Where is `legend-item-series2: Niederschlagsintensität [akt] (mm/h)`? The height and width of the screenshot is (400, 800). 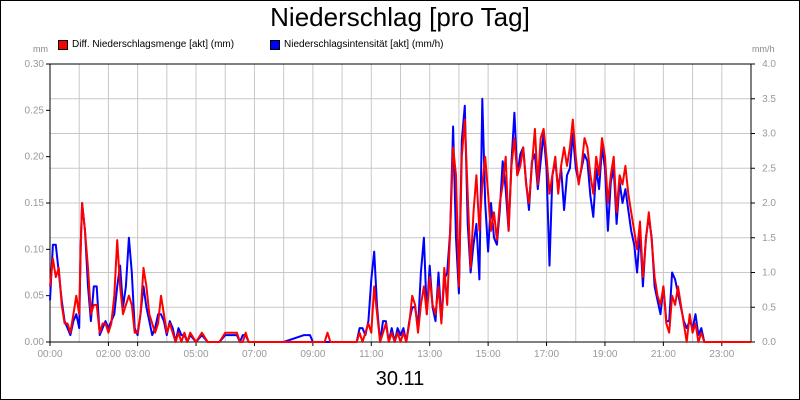 legend-item-series2: Niederschlagsintensität [akt] (mm/h) is located at coordinates (357, 44).